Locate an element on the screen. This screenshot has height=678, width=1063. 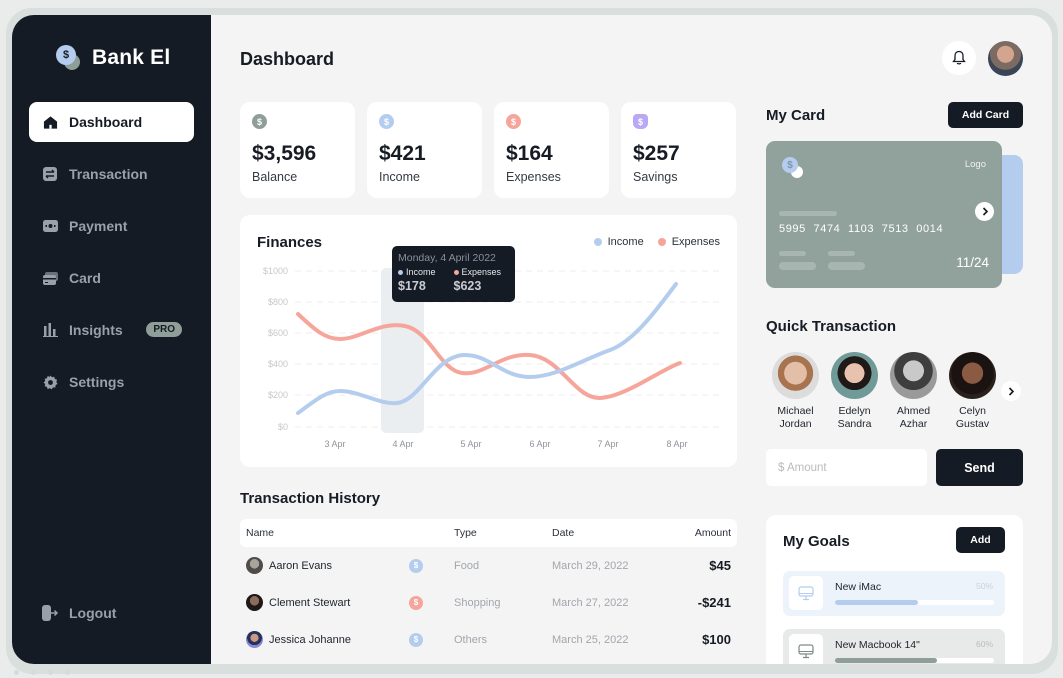
bank-card: $ Logo 5995 7474 1103 7513 0014 11/24 is located at coordinates (884, 214).